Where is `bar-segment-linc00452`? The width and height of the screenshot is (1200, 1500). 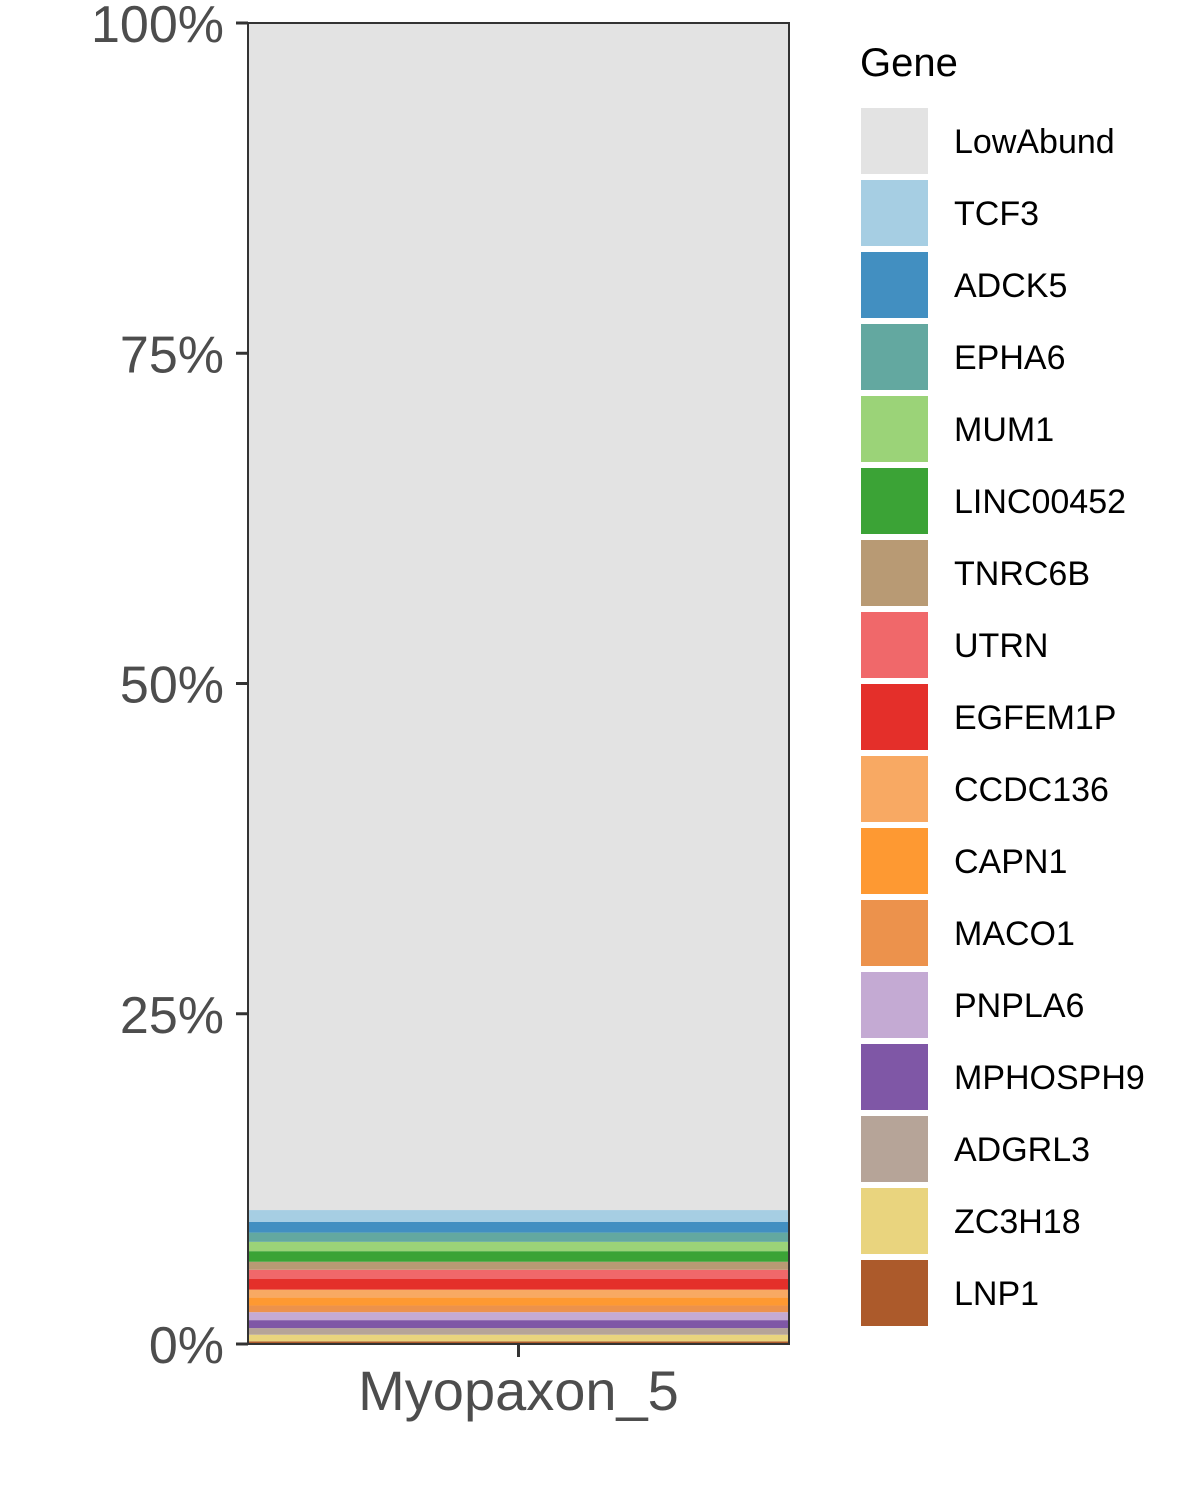 bar-segment-linc00452 is located at coordinates (518, 1256).